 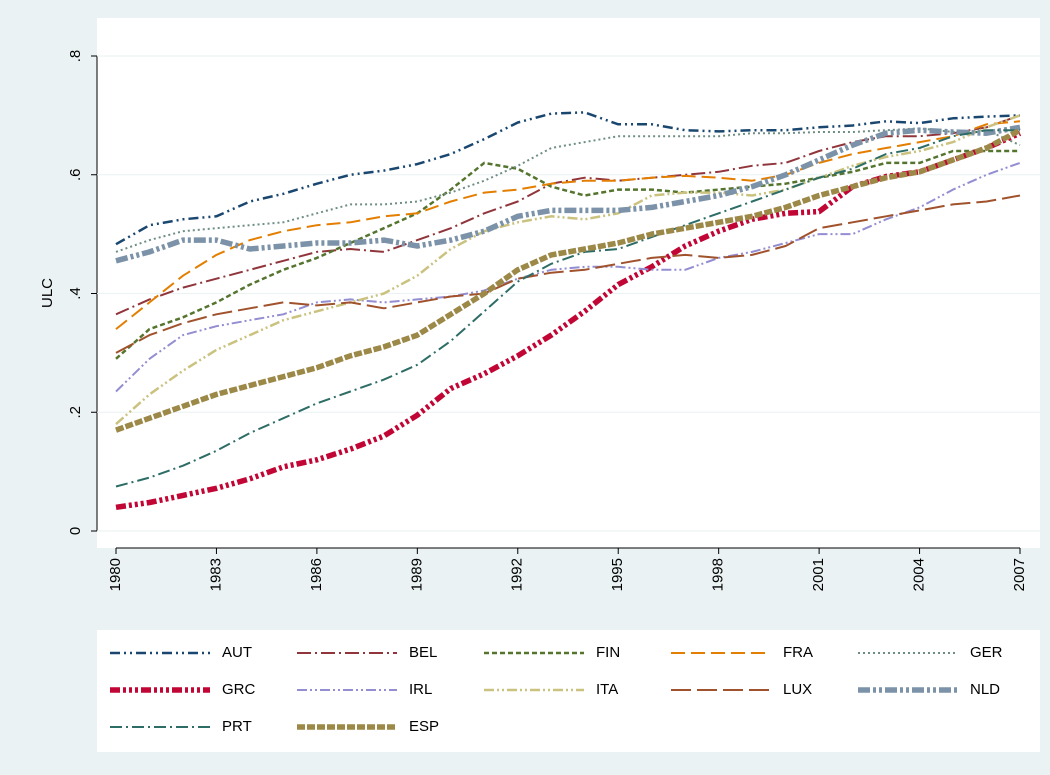 What do you see at coordinates (985, 689) in the screenshot?
I see `legend-label: NLD` at bounding box center [985, 689].